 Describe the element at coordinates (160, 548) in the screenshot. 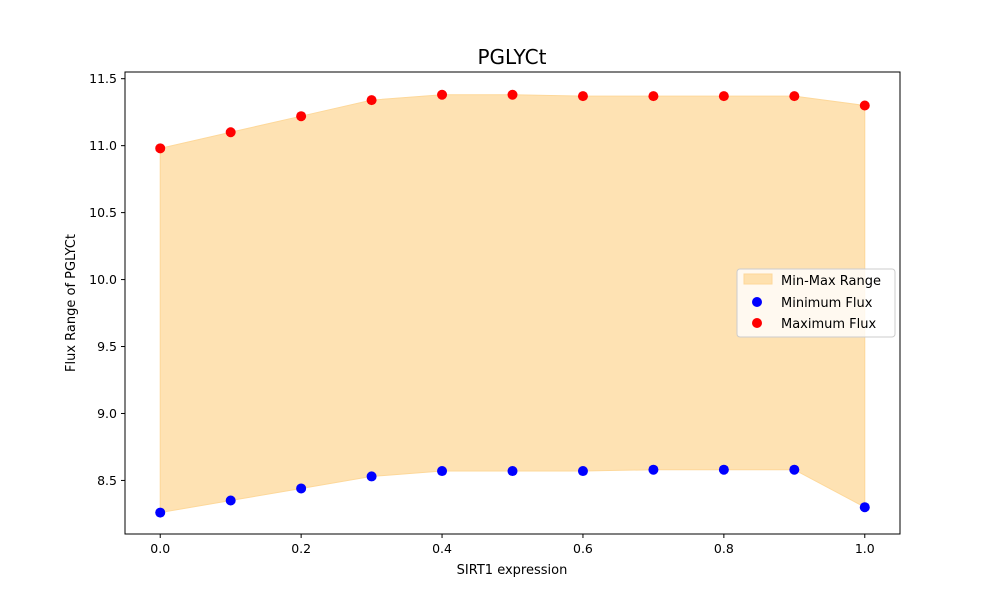

I see `x-tick-label-0: 0.0` at that location.